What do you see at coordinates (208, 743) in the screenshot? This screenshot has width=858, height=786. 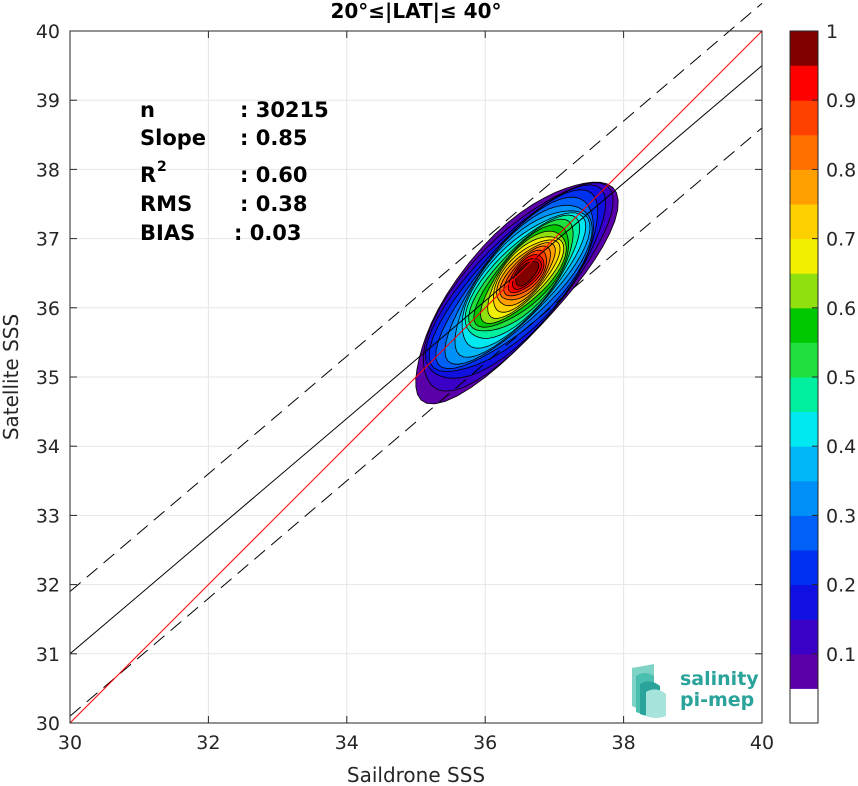 I see `x-tick-label: 32` at bounding box center [208, 743].